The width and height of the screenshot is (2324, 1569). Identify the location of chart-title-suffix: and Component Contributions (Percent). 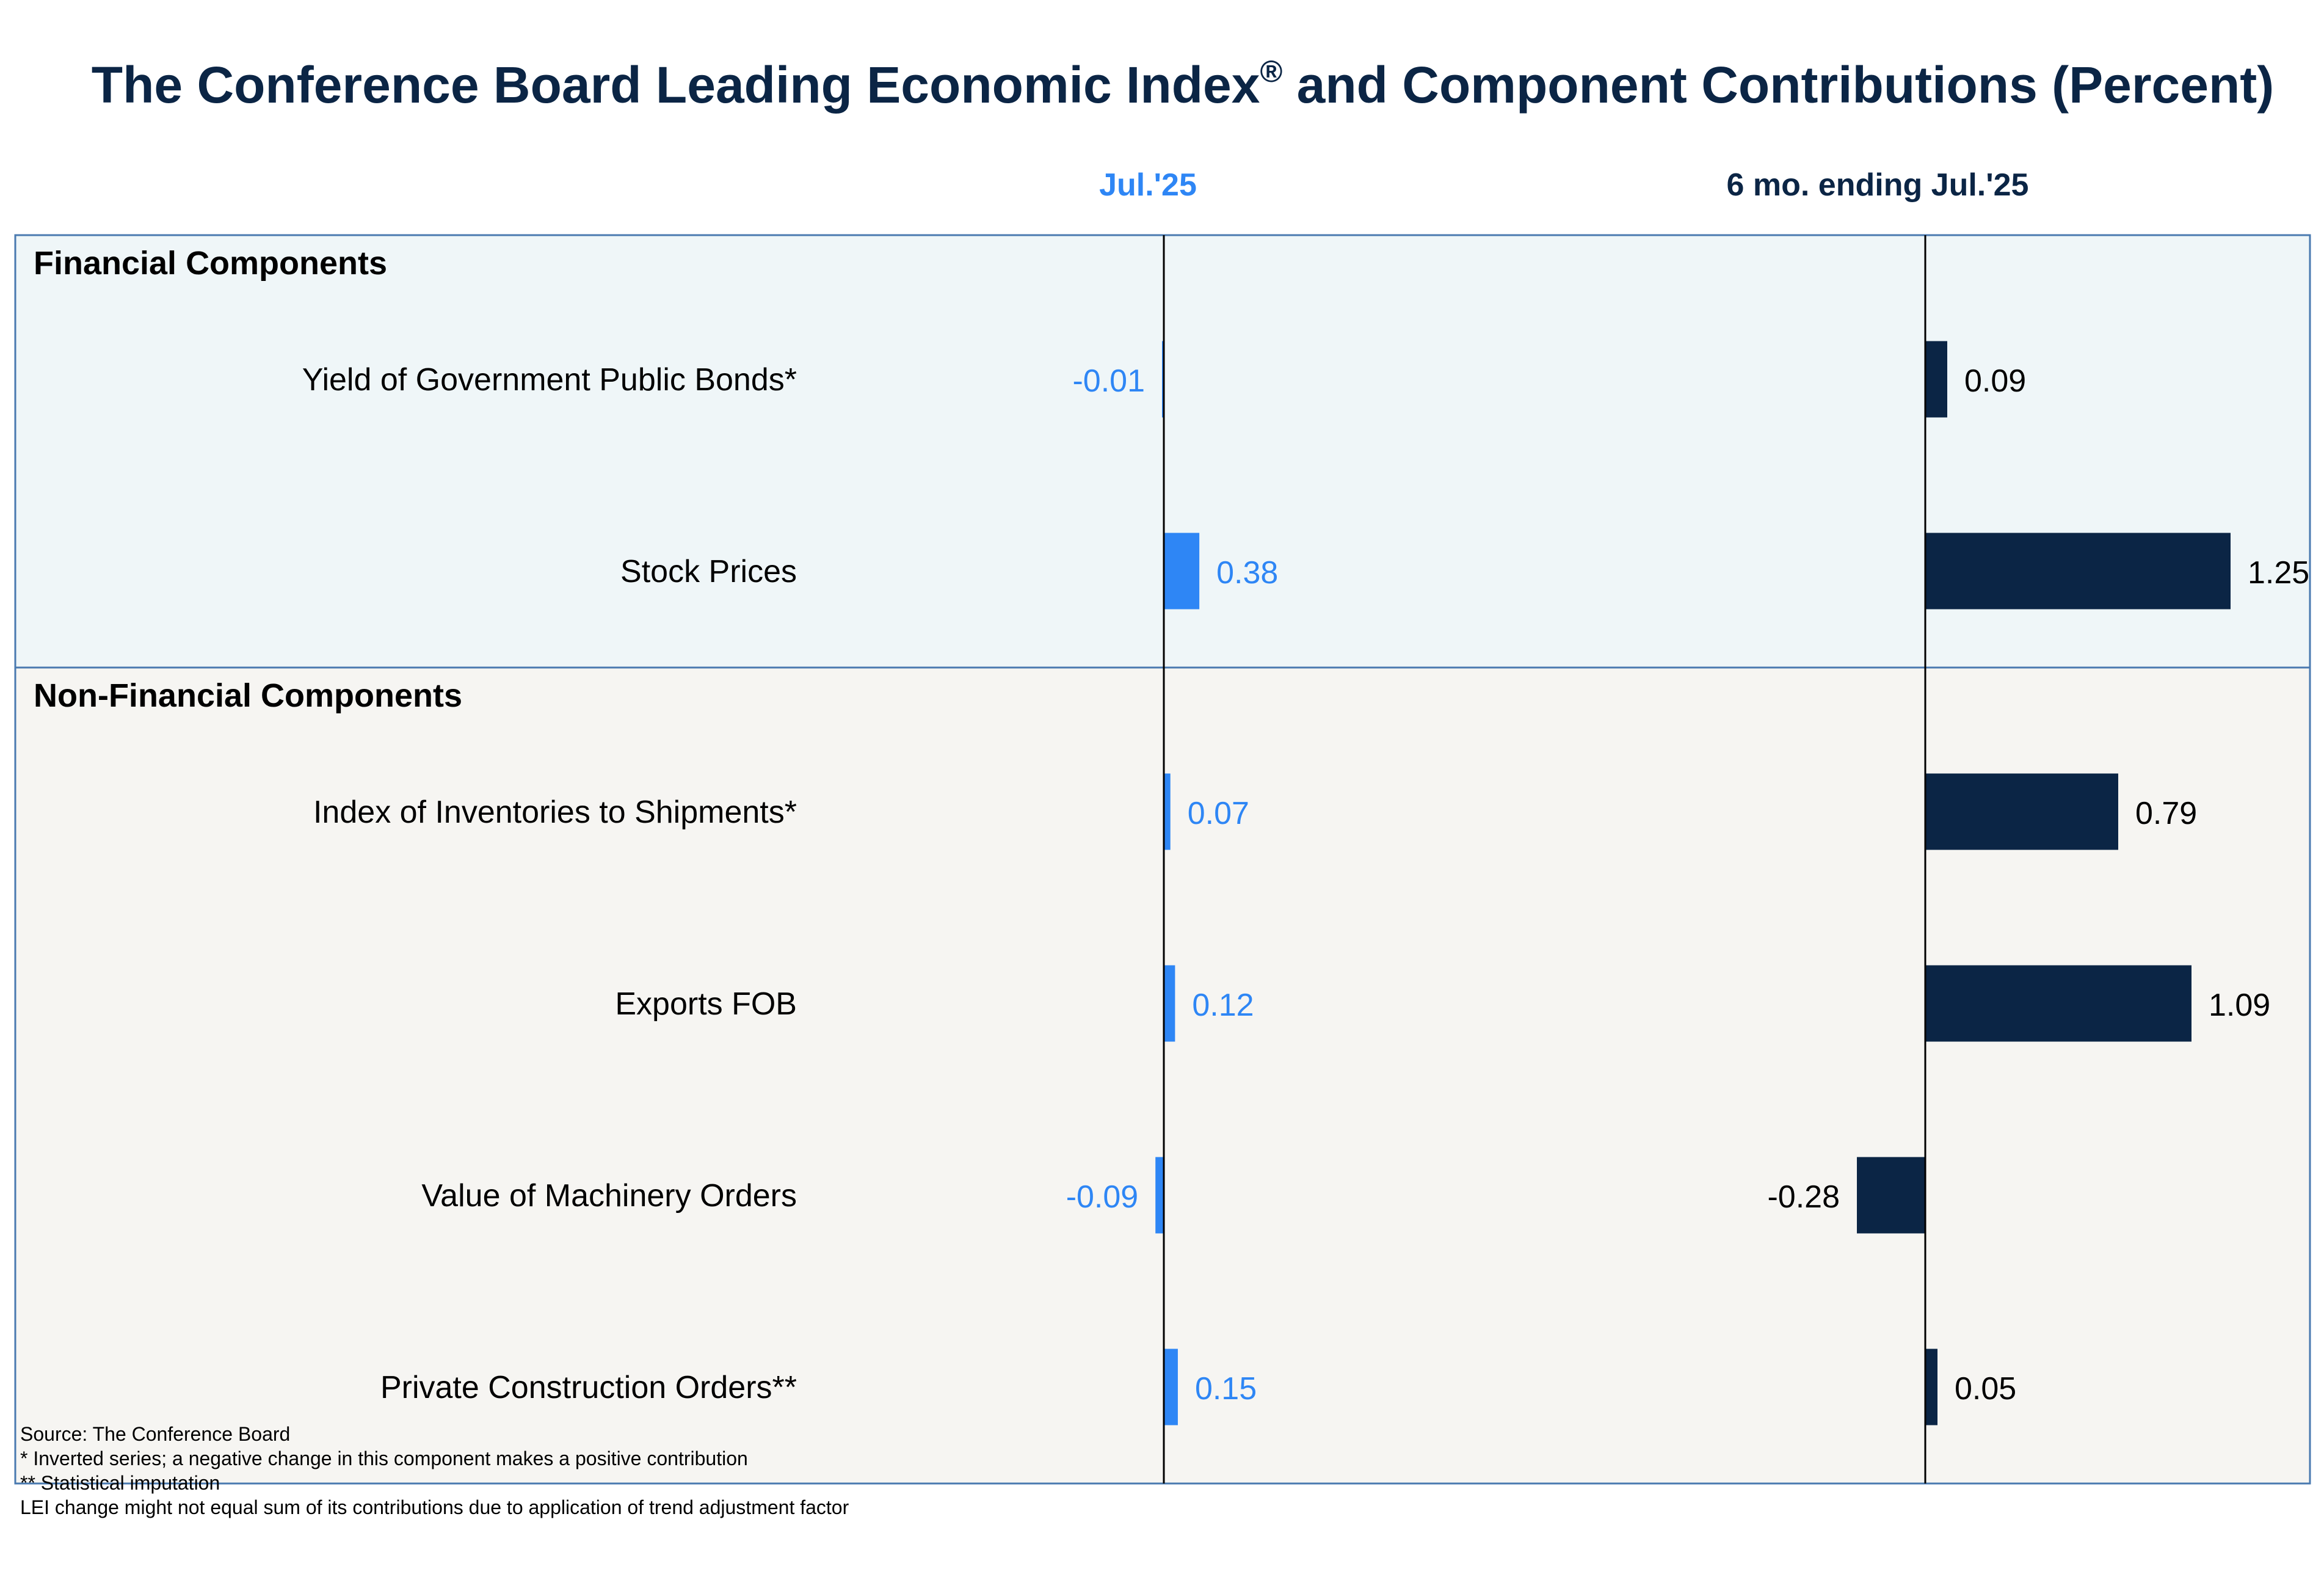
(1778, 85).